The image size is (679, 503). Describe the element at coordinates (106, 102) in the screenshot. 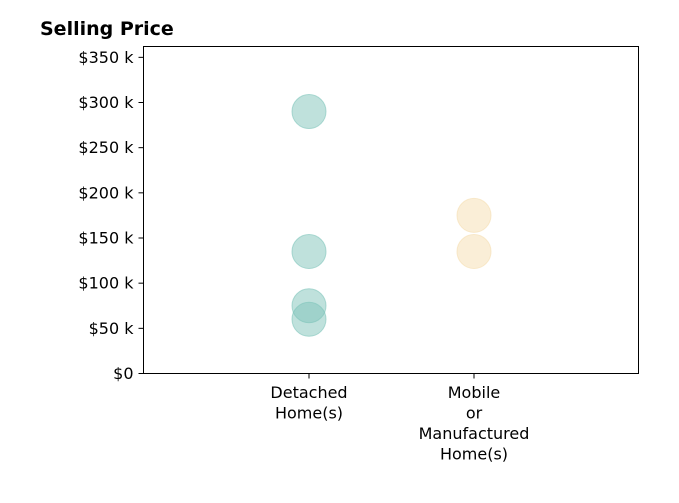

I see `y-tick-label: $300 k` at that location.